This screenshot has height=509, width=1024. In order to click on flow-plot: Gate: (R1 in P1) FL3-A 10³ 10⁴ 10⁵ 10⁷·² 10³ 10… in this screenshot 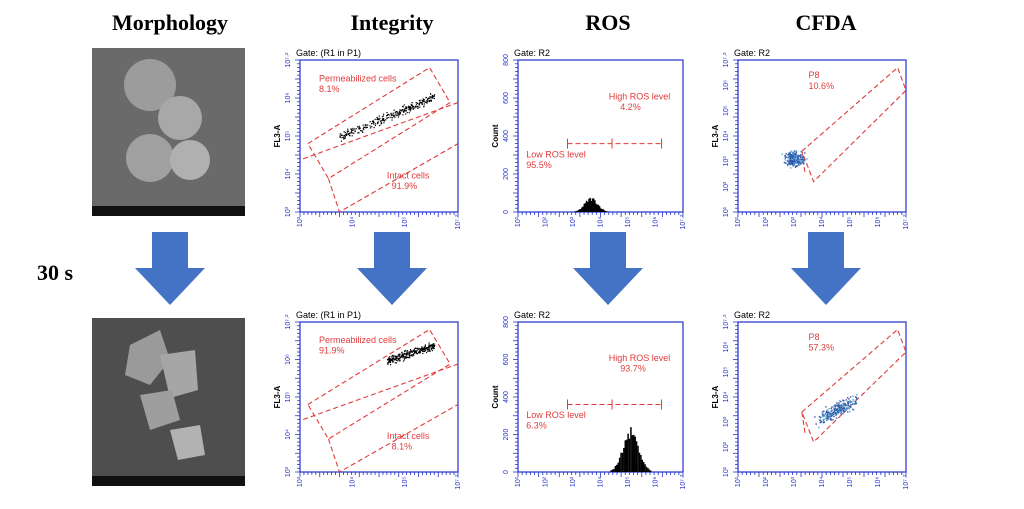, I will do `click(367, 138)`.